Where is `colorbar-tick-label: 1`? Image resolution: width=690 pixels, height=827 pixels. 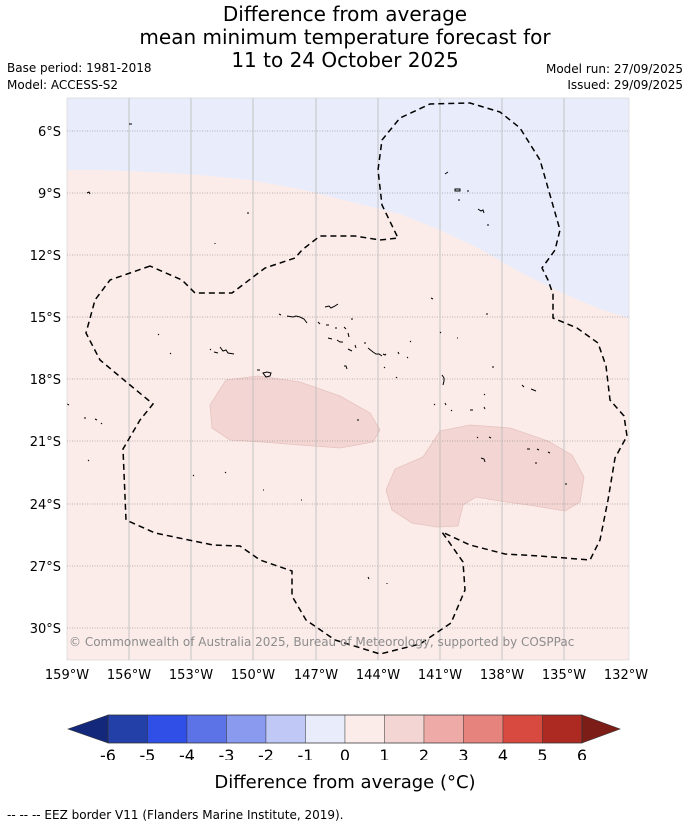 colorbar-tick-label: 1 is located at coordinates (384, 753).